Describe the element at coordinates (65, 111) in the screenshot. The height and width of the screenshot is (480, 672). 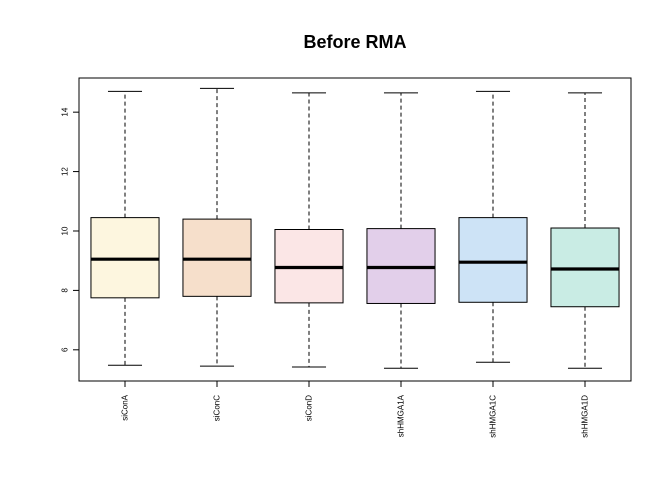
I see `y-tick-label: 14` at that location.